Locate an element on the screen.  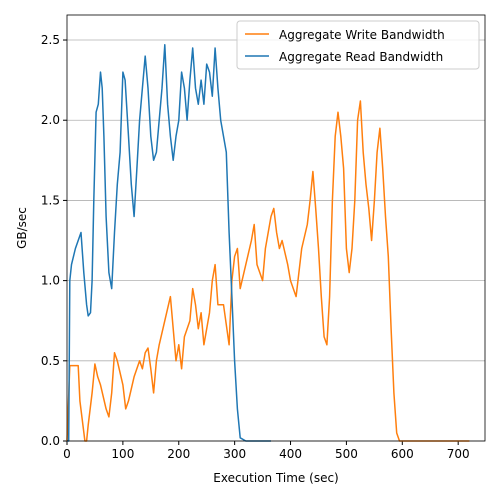
x-tick-label: 200 is located at coordinates (178, 454).